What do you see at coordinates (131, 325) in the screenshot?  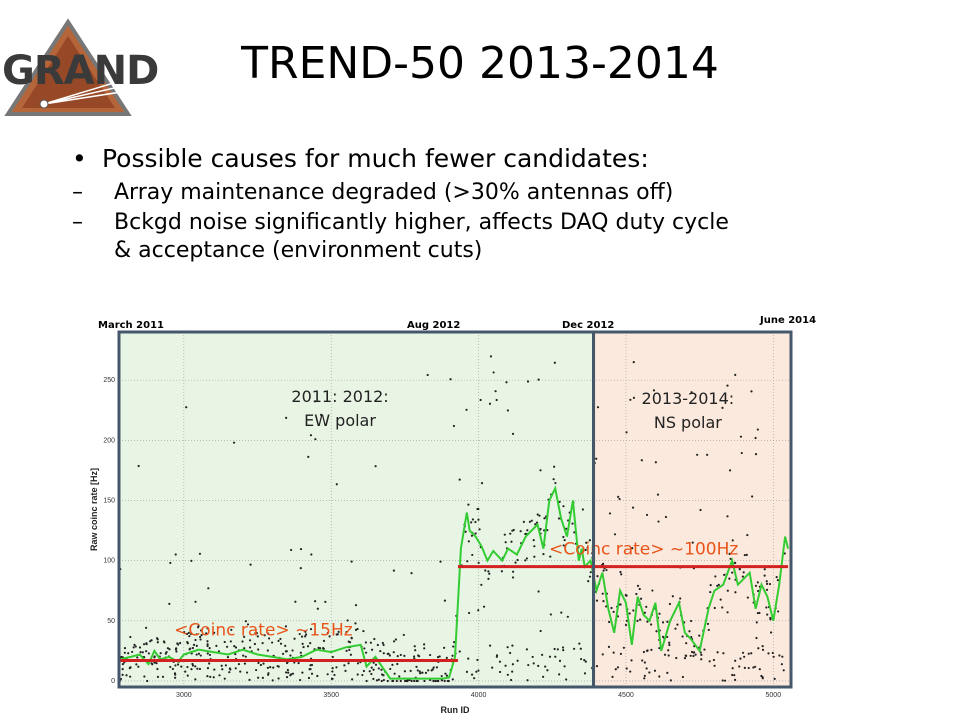 I see `date-label-march-2011: March 2011` at bounding box center [131, 325].